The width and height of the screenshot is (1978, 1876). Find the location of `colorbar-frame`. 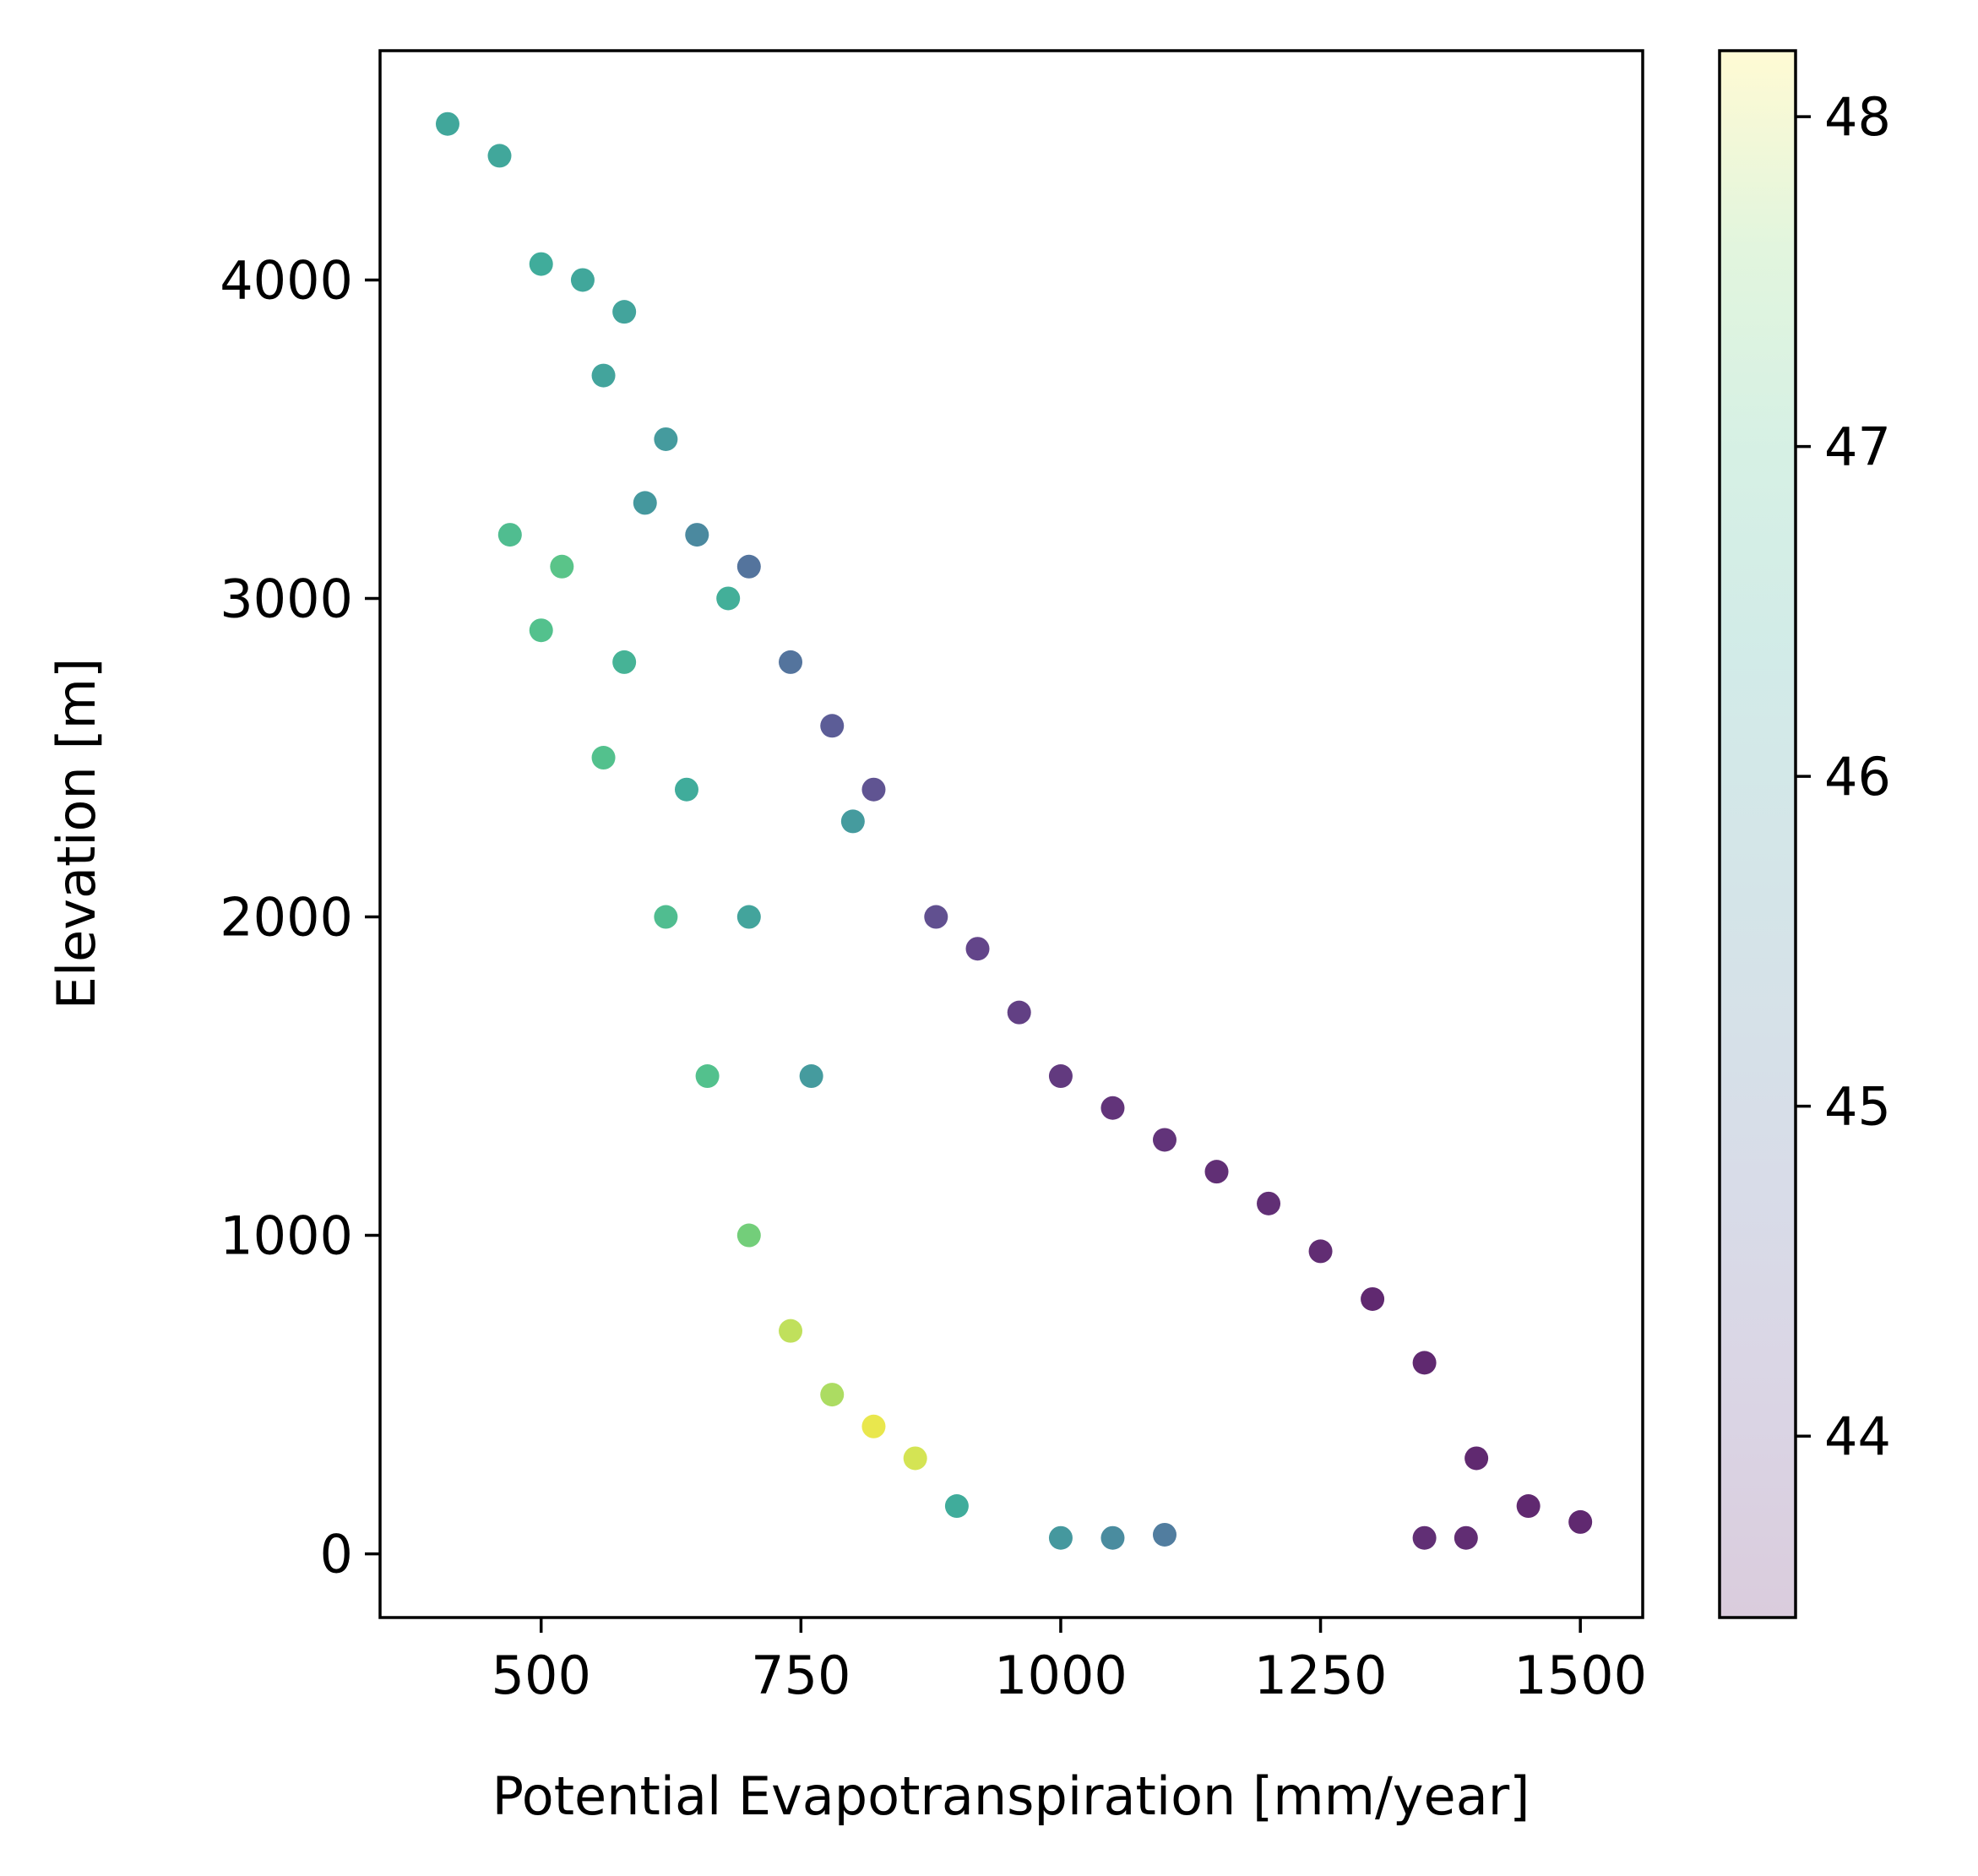

colorbar-frame is located at coordinates (1758, 834).